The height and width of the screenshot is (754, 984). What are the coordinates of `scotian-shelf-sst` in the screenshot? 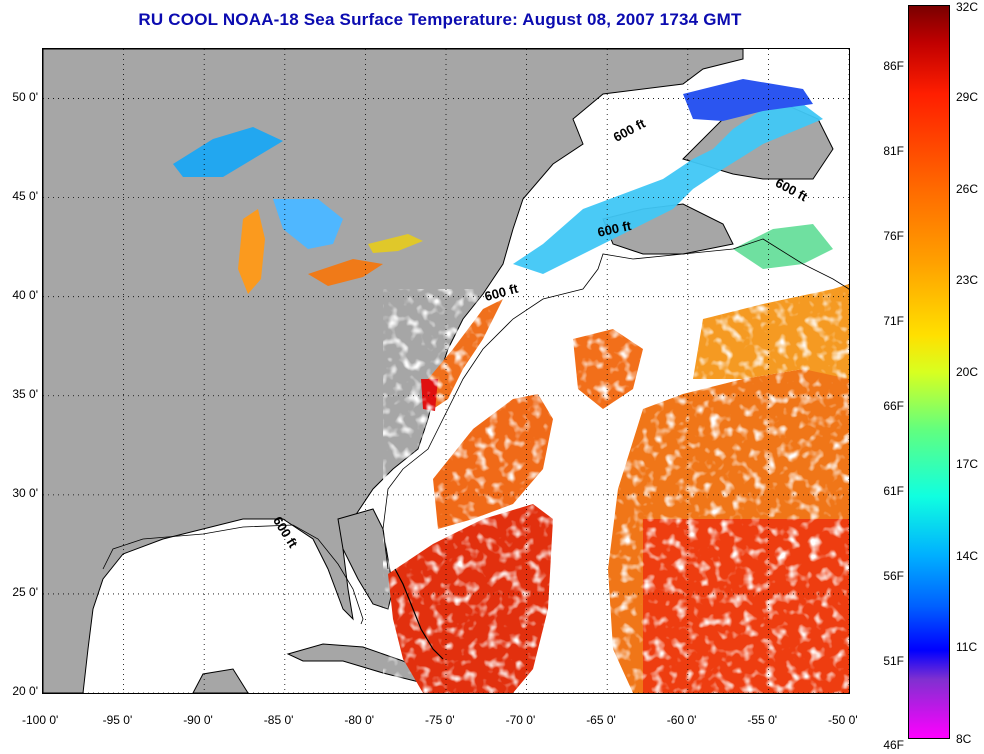 It's located at (783, 246).